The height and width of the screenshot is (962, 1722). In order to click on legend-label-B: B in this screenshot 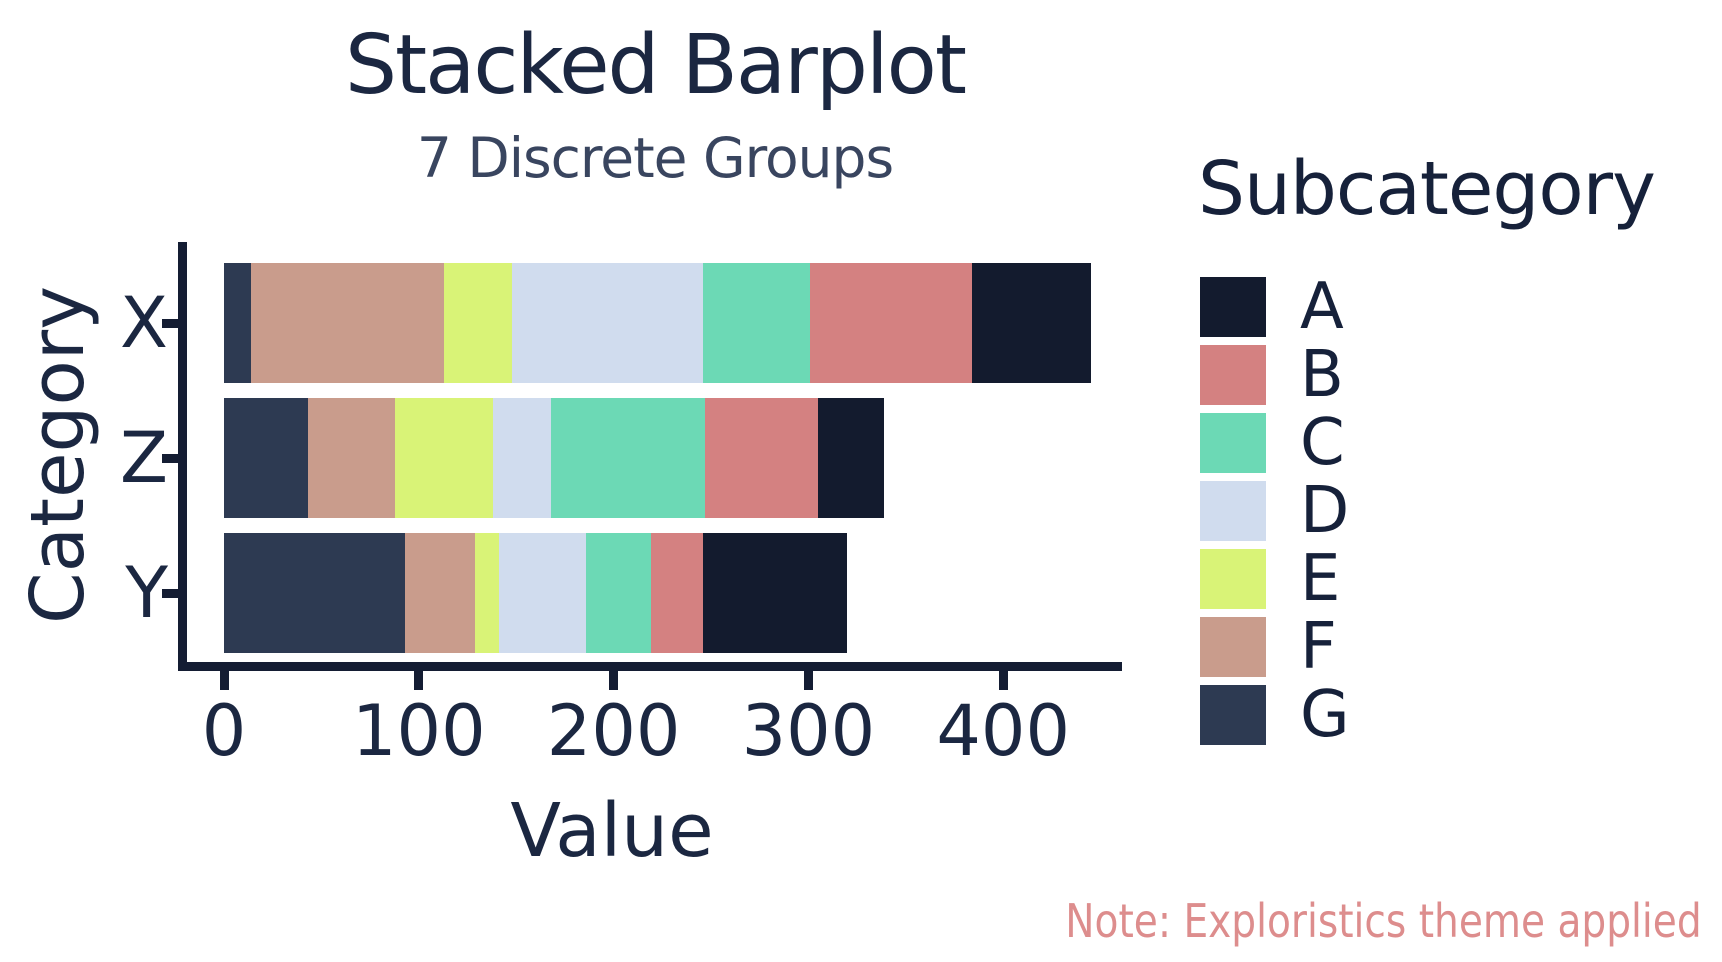, I will do `click(1322, 375)`.